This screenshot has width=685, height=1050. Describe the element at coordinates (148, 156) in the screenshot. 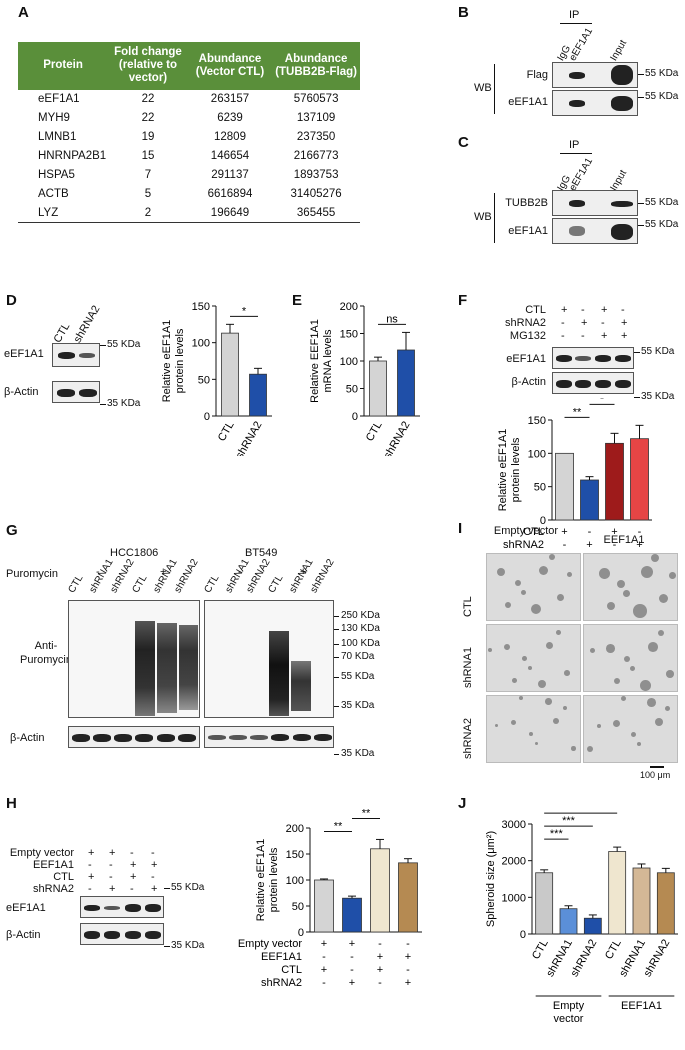

I see `table-cell: 15` at that location.